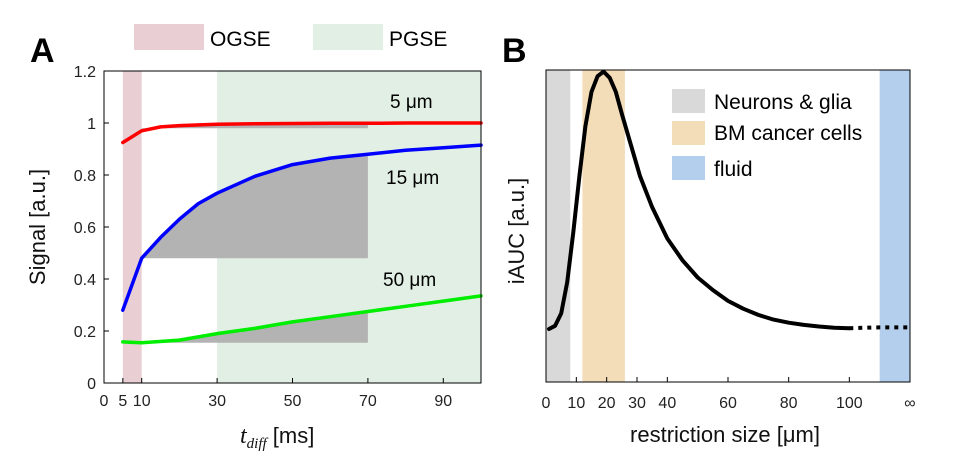 This screenshot has width=956, height=471. I want to click on x-tick-label-b-5: 60, so click(728, 403).